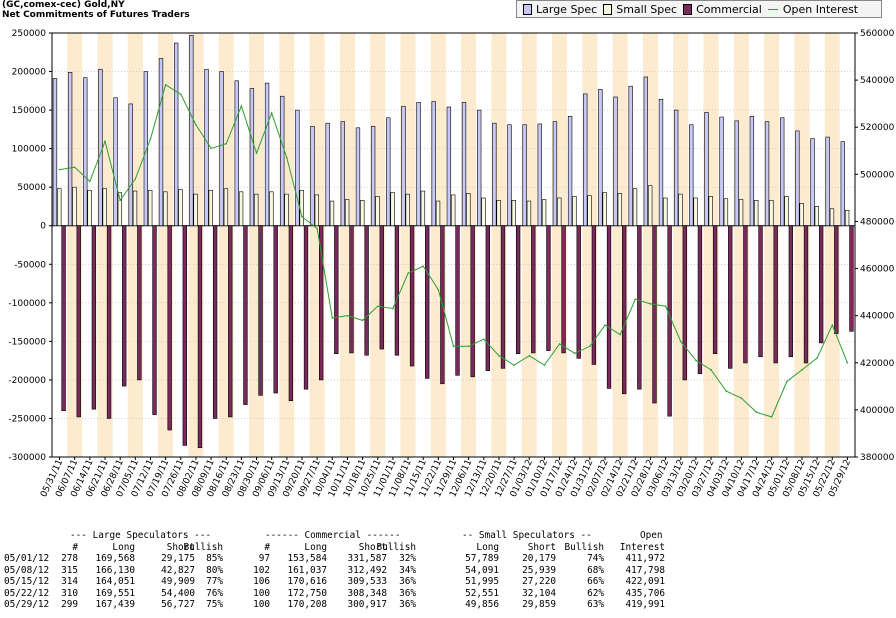 The image size is (896, 618). I want to click on legend-label-commercial: Commercial, so click(729, 9).